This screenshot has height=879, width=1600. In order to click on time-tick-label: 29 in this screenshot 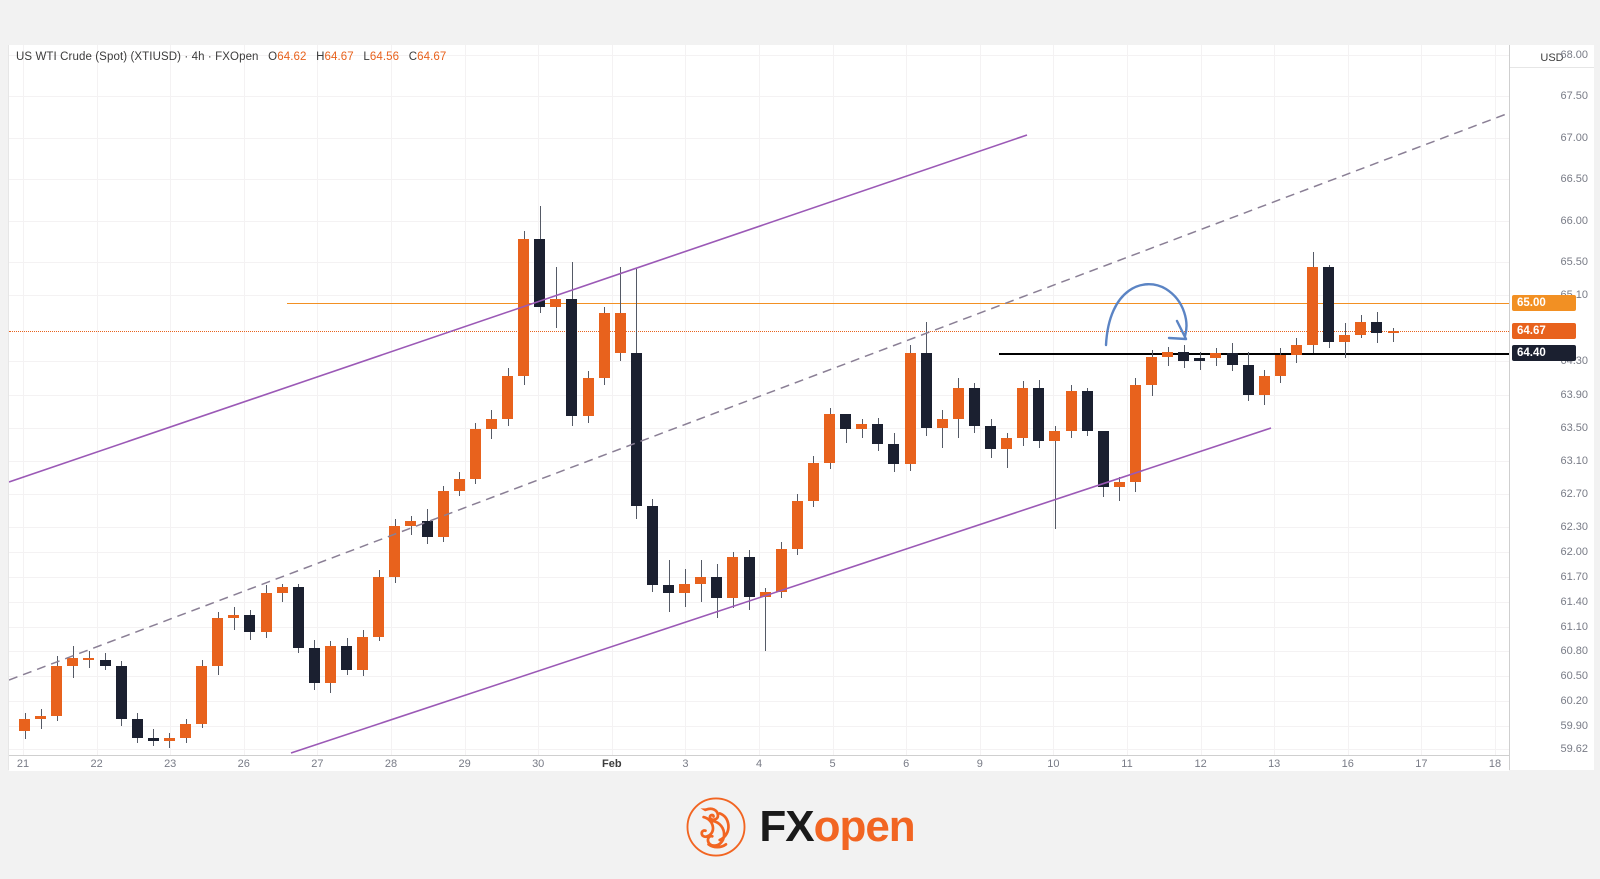, I will do `click(464, 764)`.